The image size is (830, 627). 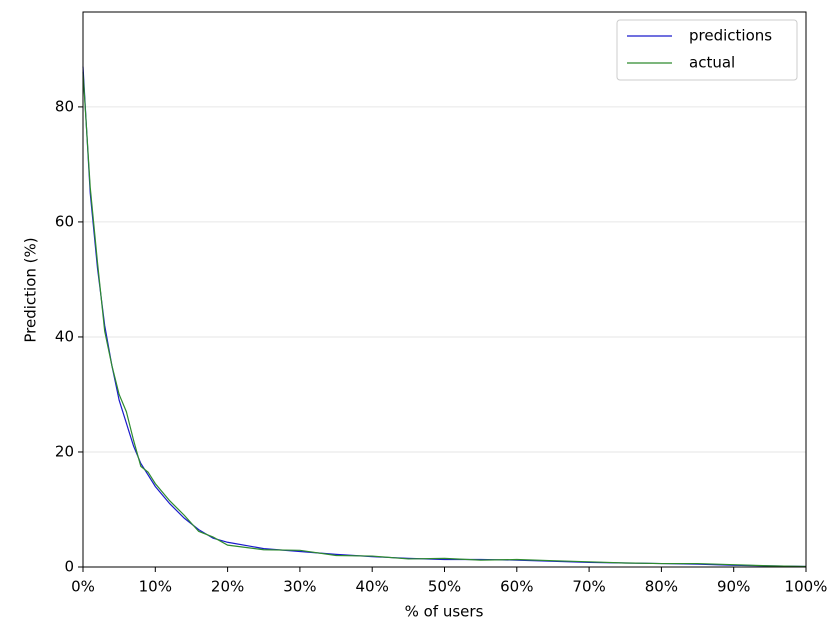 I want to click on y-tick-label: 40, so click(x=64, y=336).